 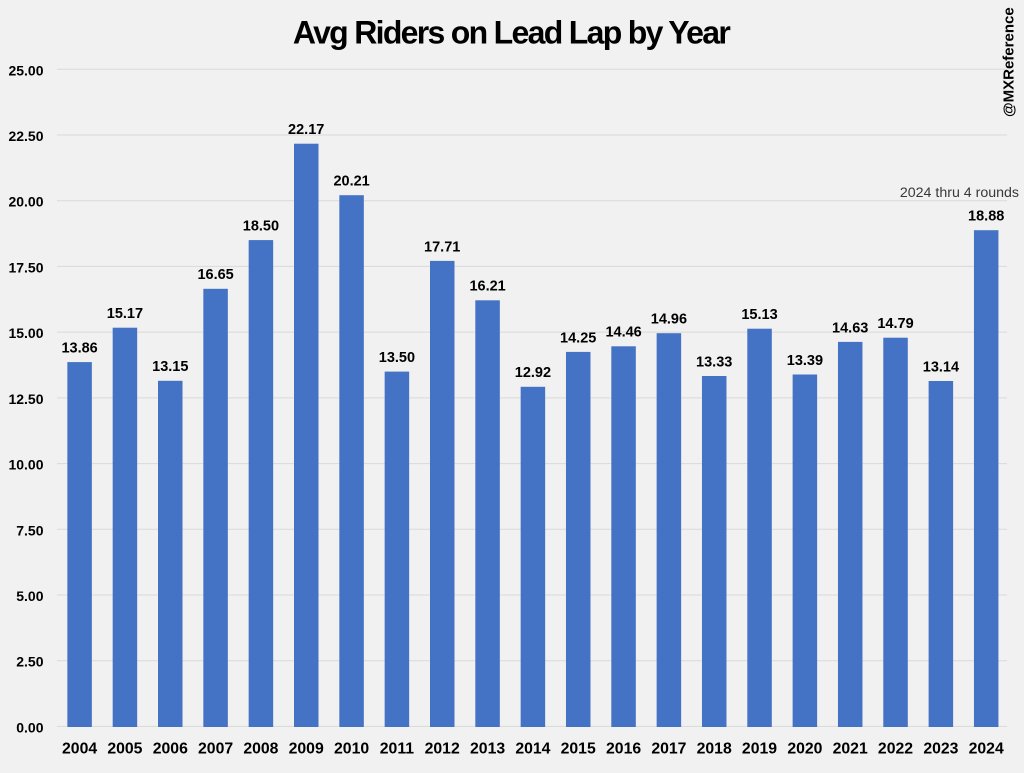 I want to click on svg-text: 2008, so click(x=260, y=749).